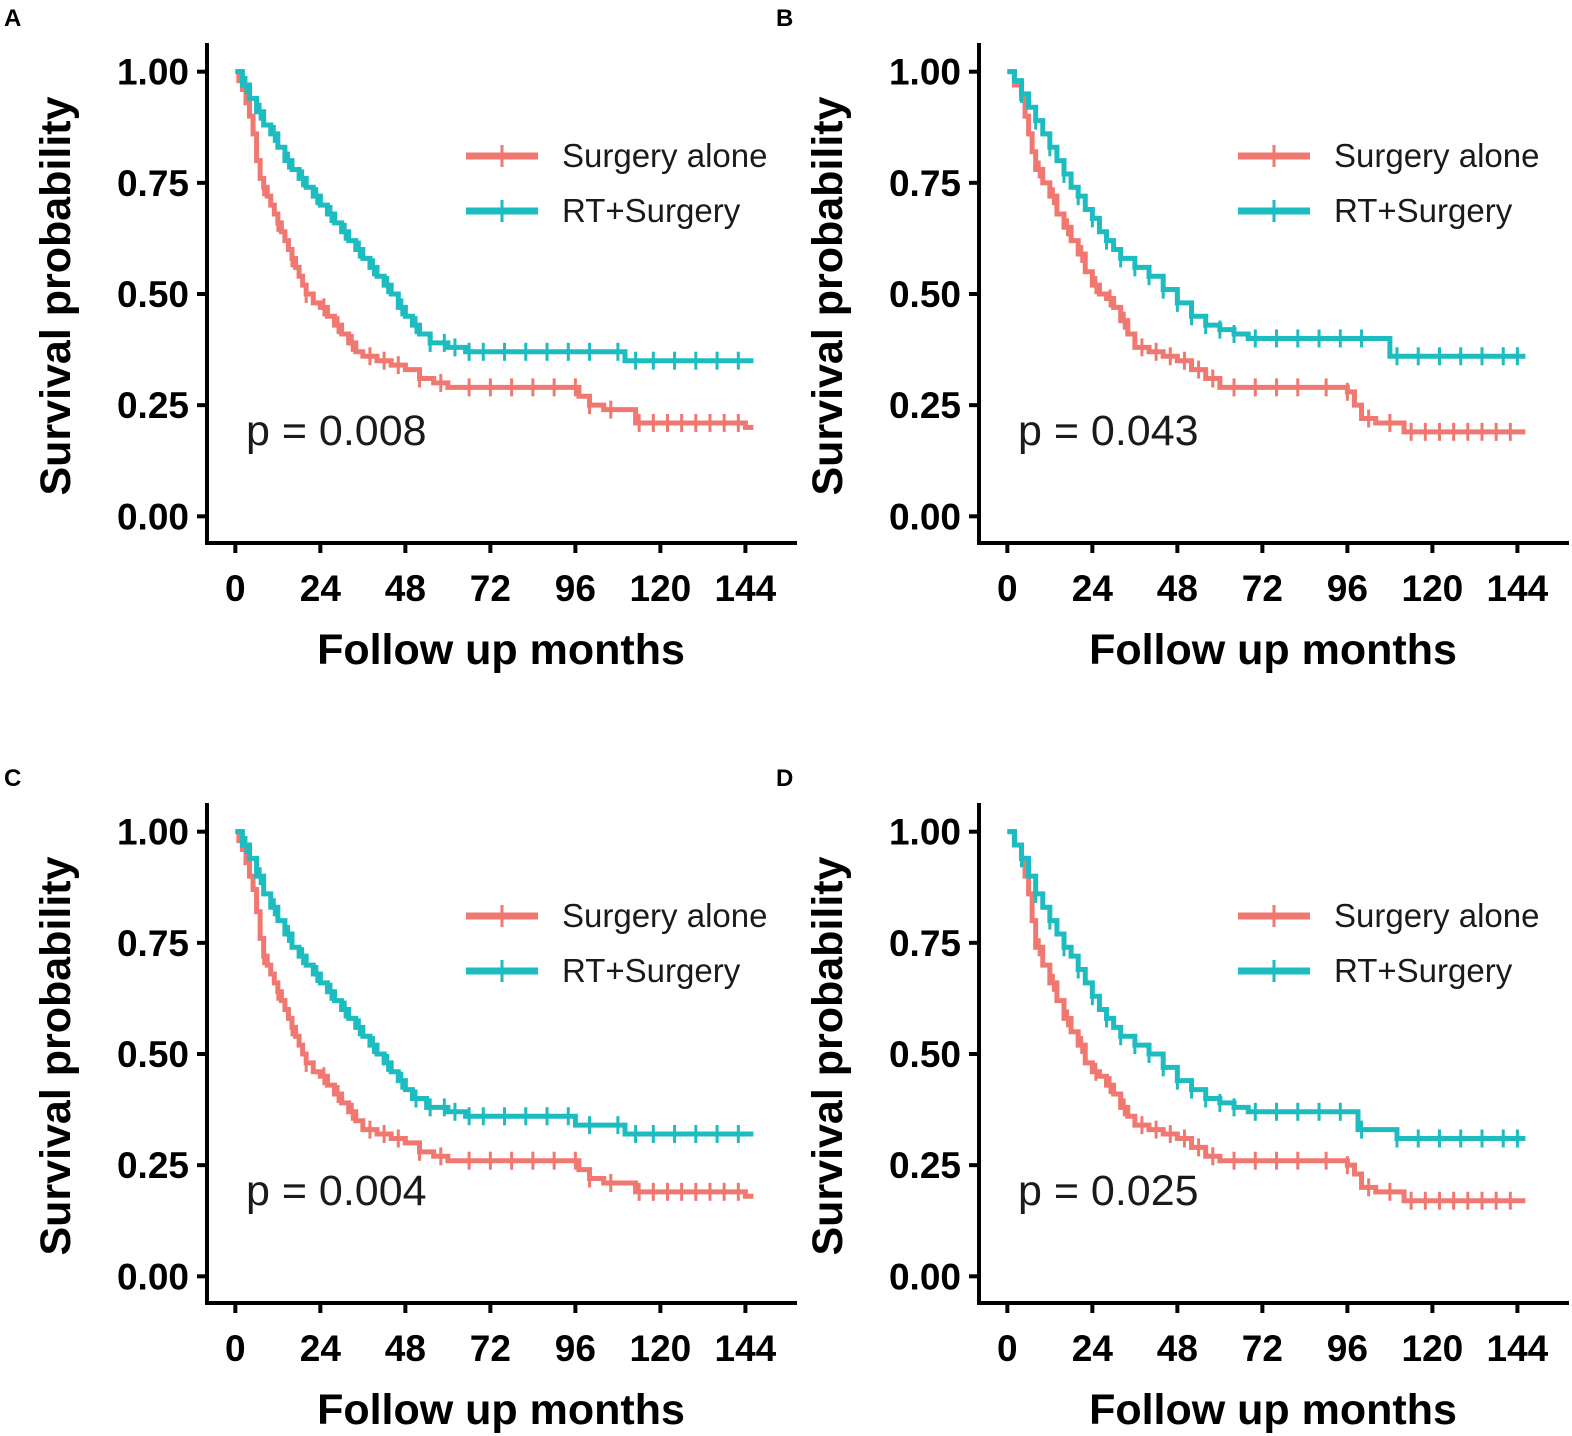 This screenshot has width=1572, height=1436. What do you see at coordinates (784, 778) in the screenshot?
I see `panel-label: D` at bounding box center [784, 778].